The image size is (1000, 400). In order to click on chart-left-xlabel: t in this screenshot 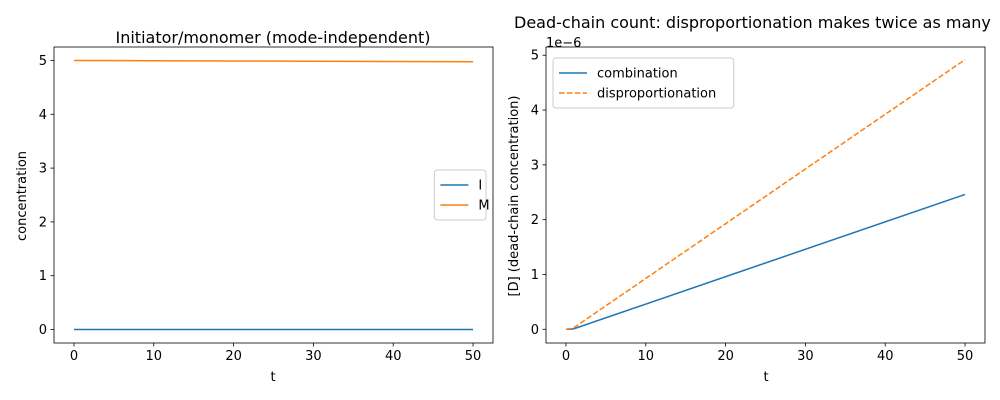, I will do `click(272, 377)`.